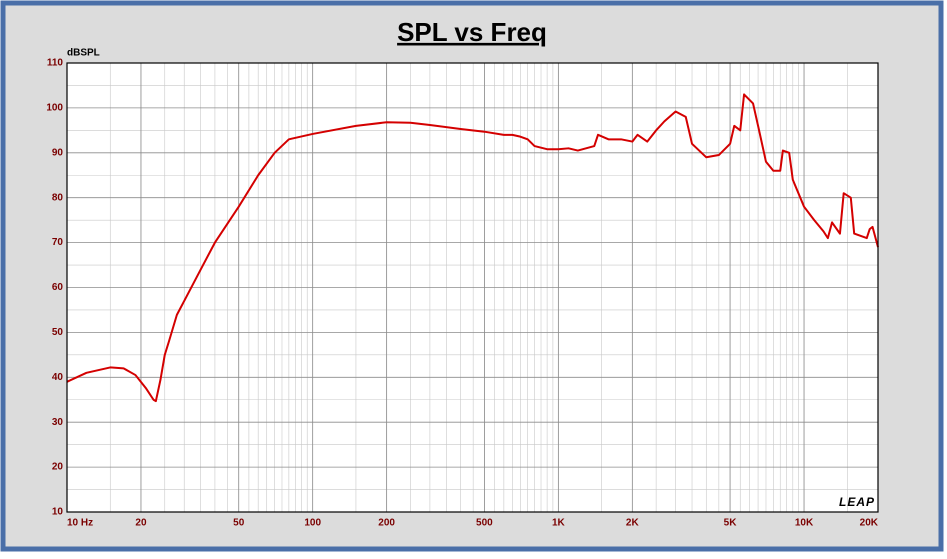 The image size is (947, 559). I want to click on x-tick-label: 500, so click(484, 523).